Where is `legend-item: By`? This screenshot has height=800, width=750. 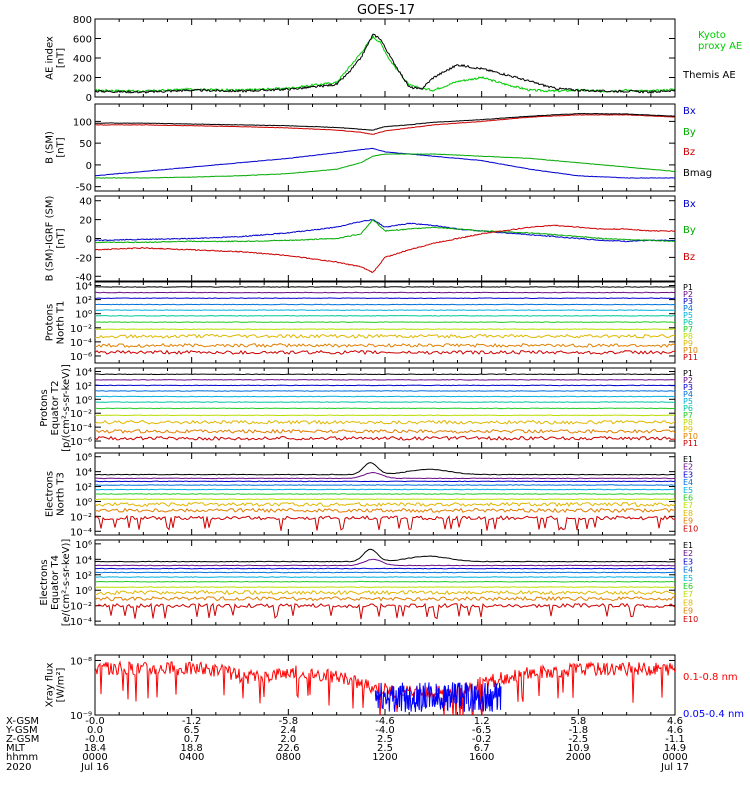
legend-item: By is located at coordinates (689, 132).